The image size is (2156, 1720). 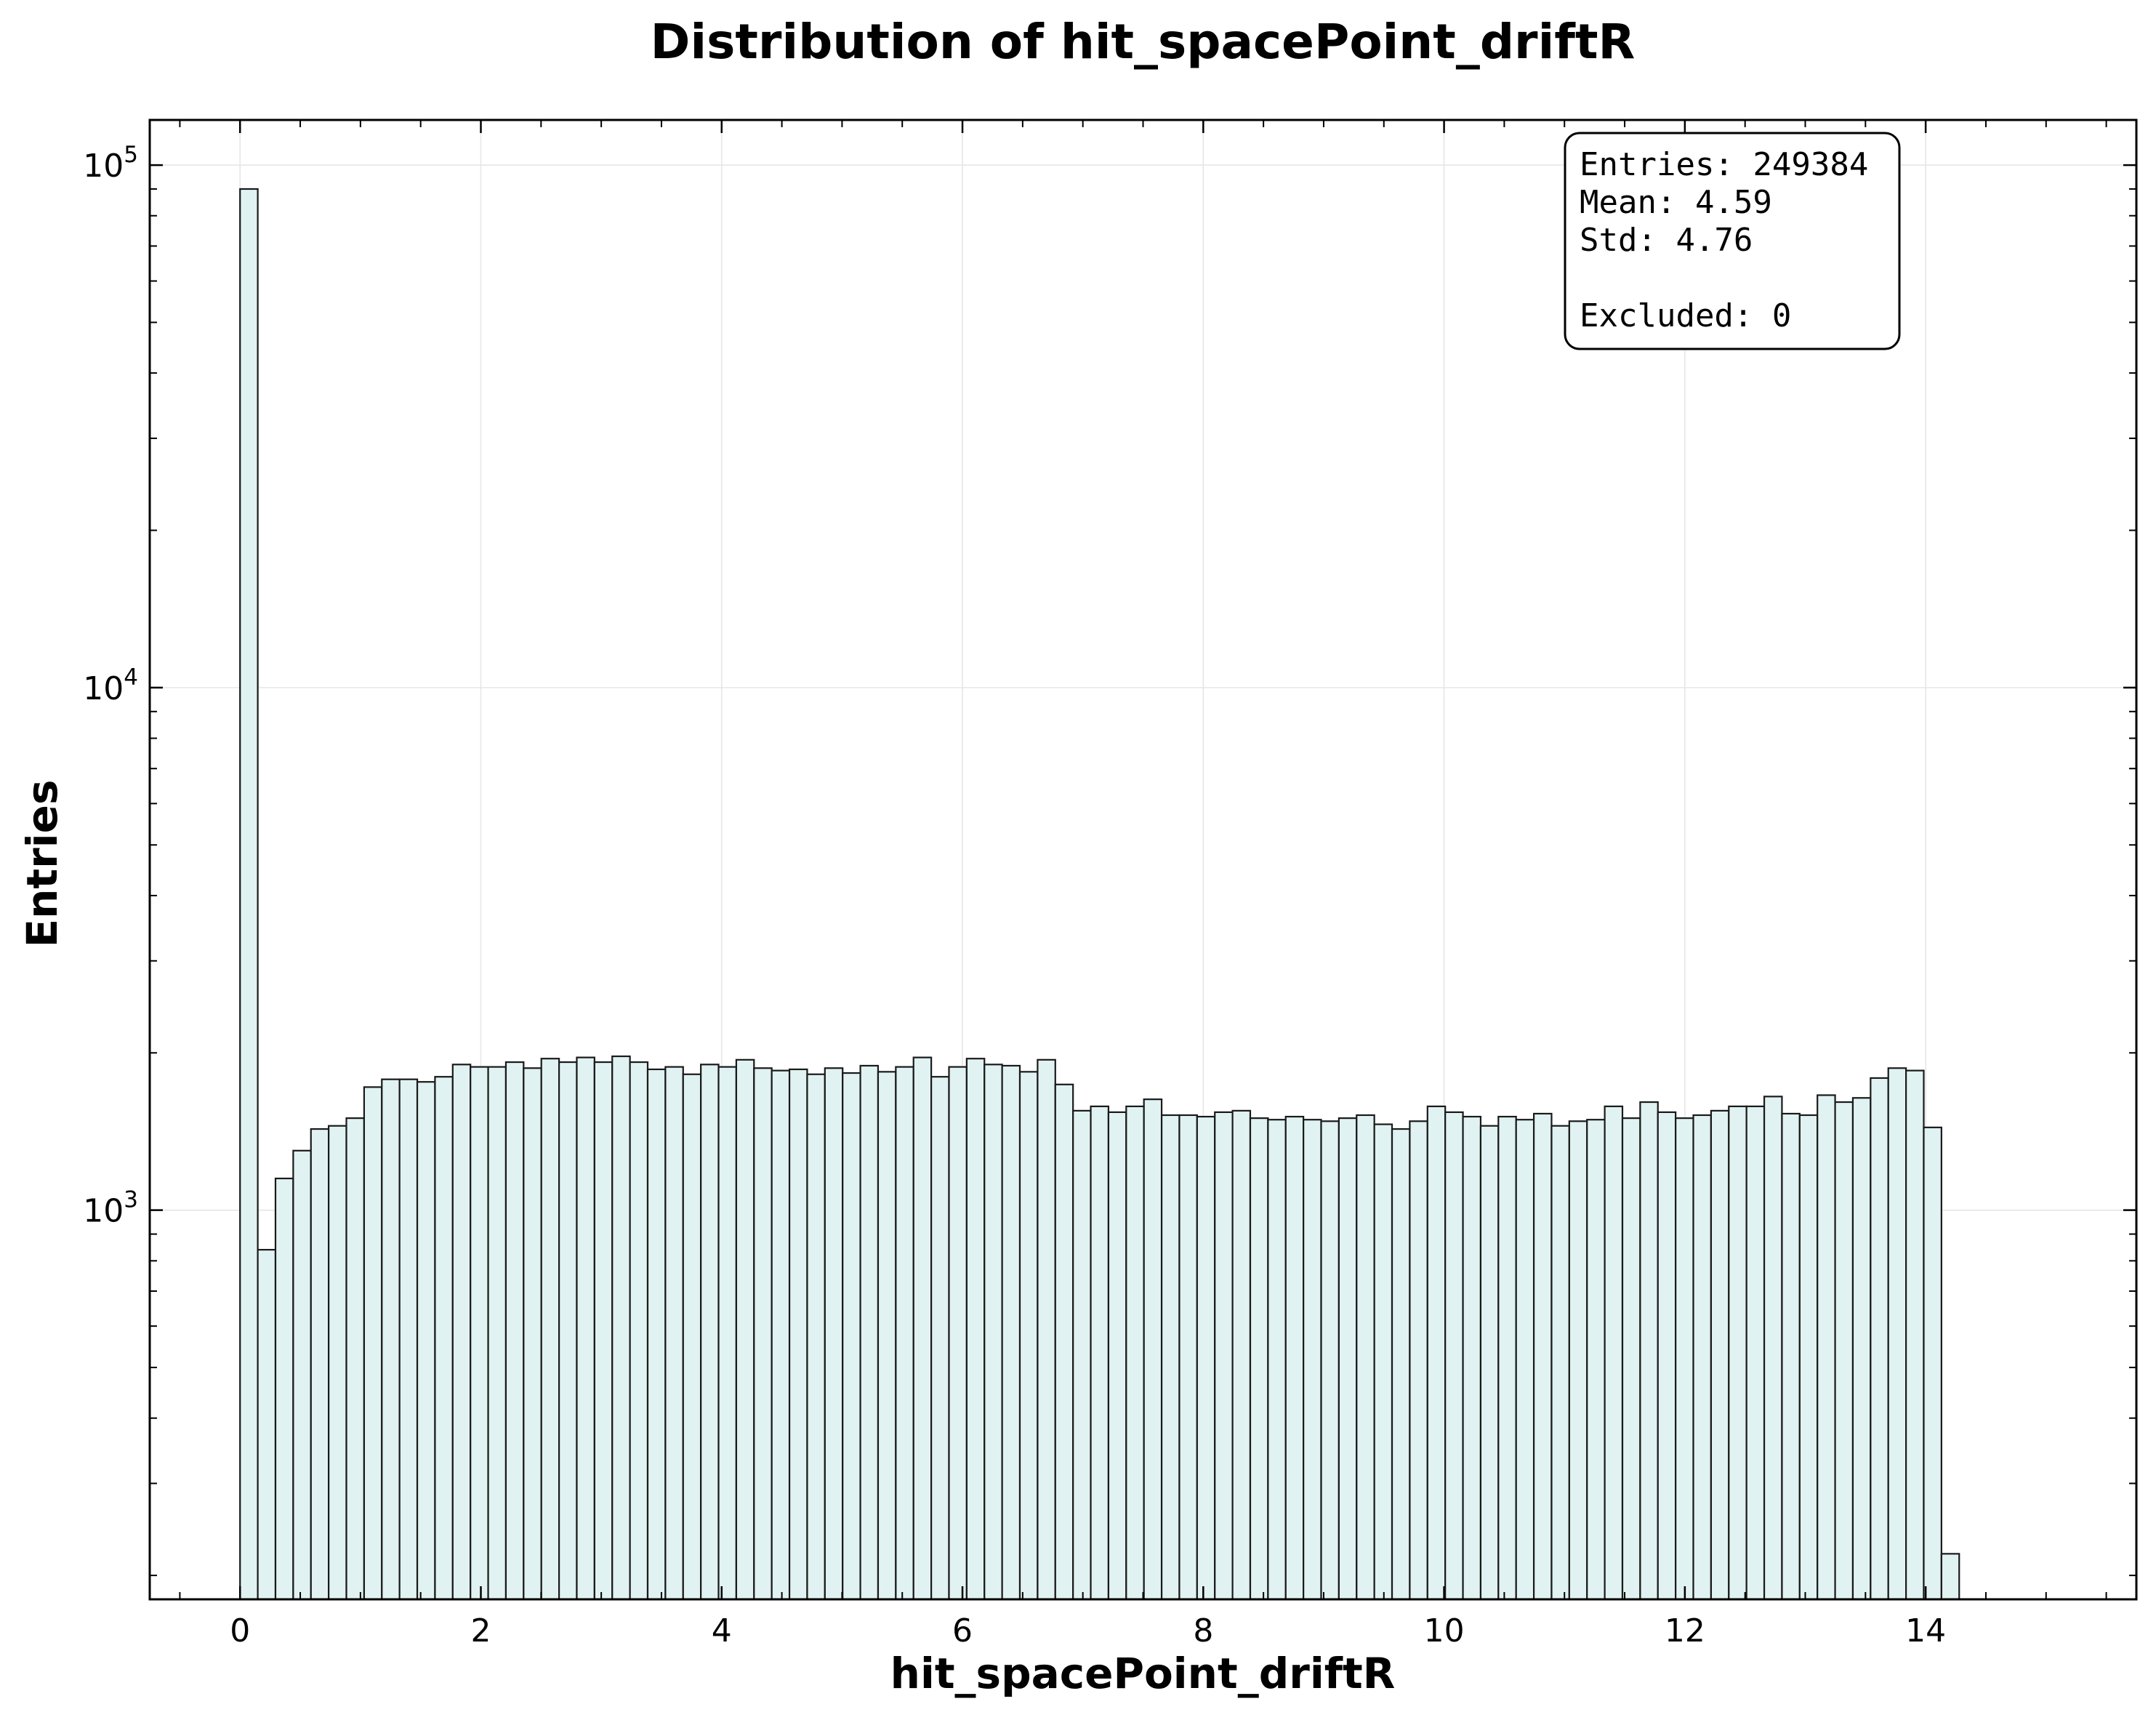 What do you see at coordinates (1724, 164) in the screenshot?
I see `stats-entries: Entries: 249384` at bounding box center [1724, 164].